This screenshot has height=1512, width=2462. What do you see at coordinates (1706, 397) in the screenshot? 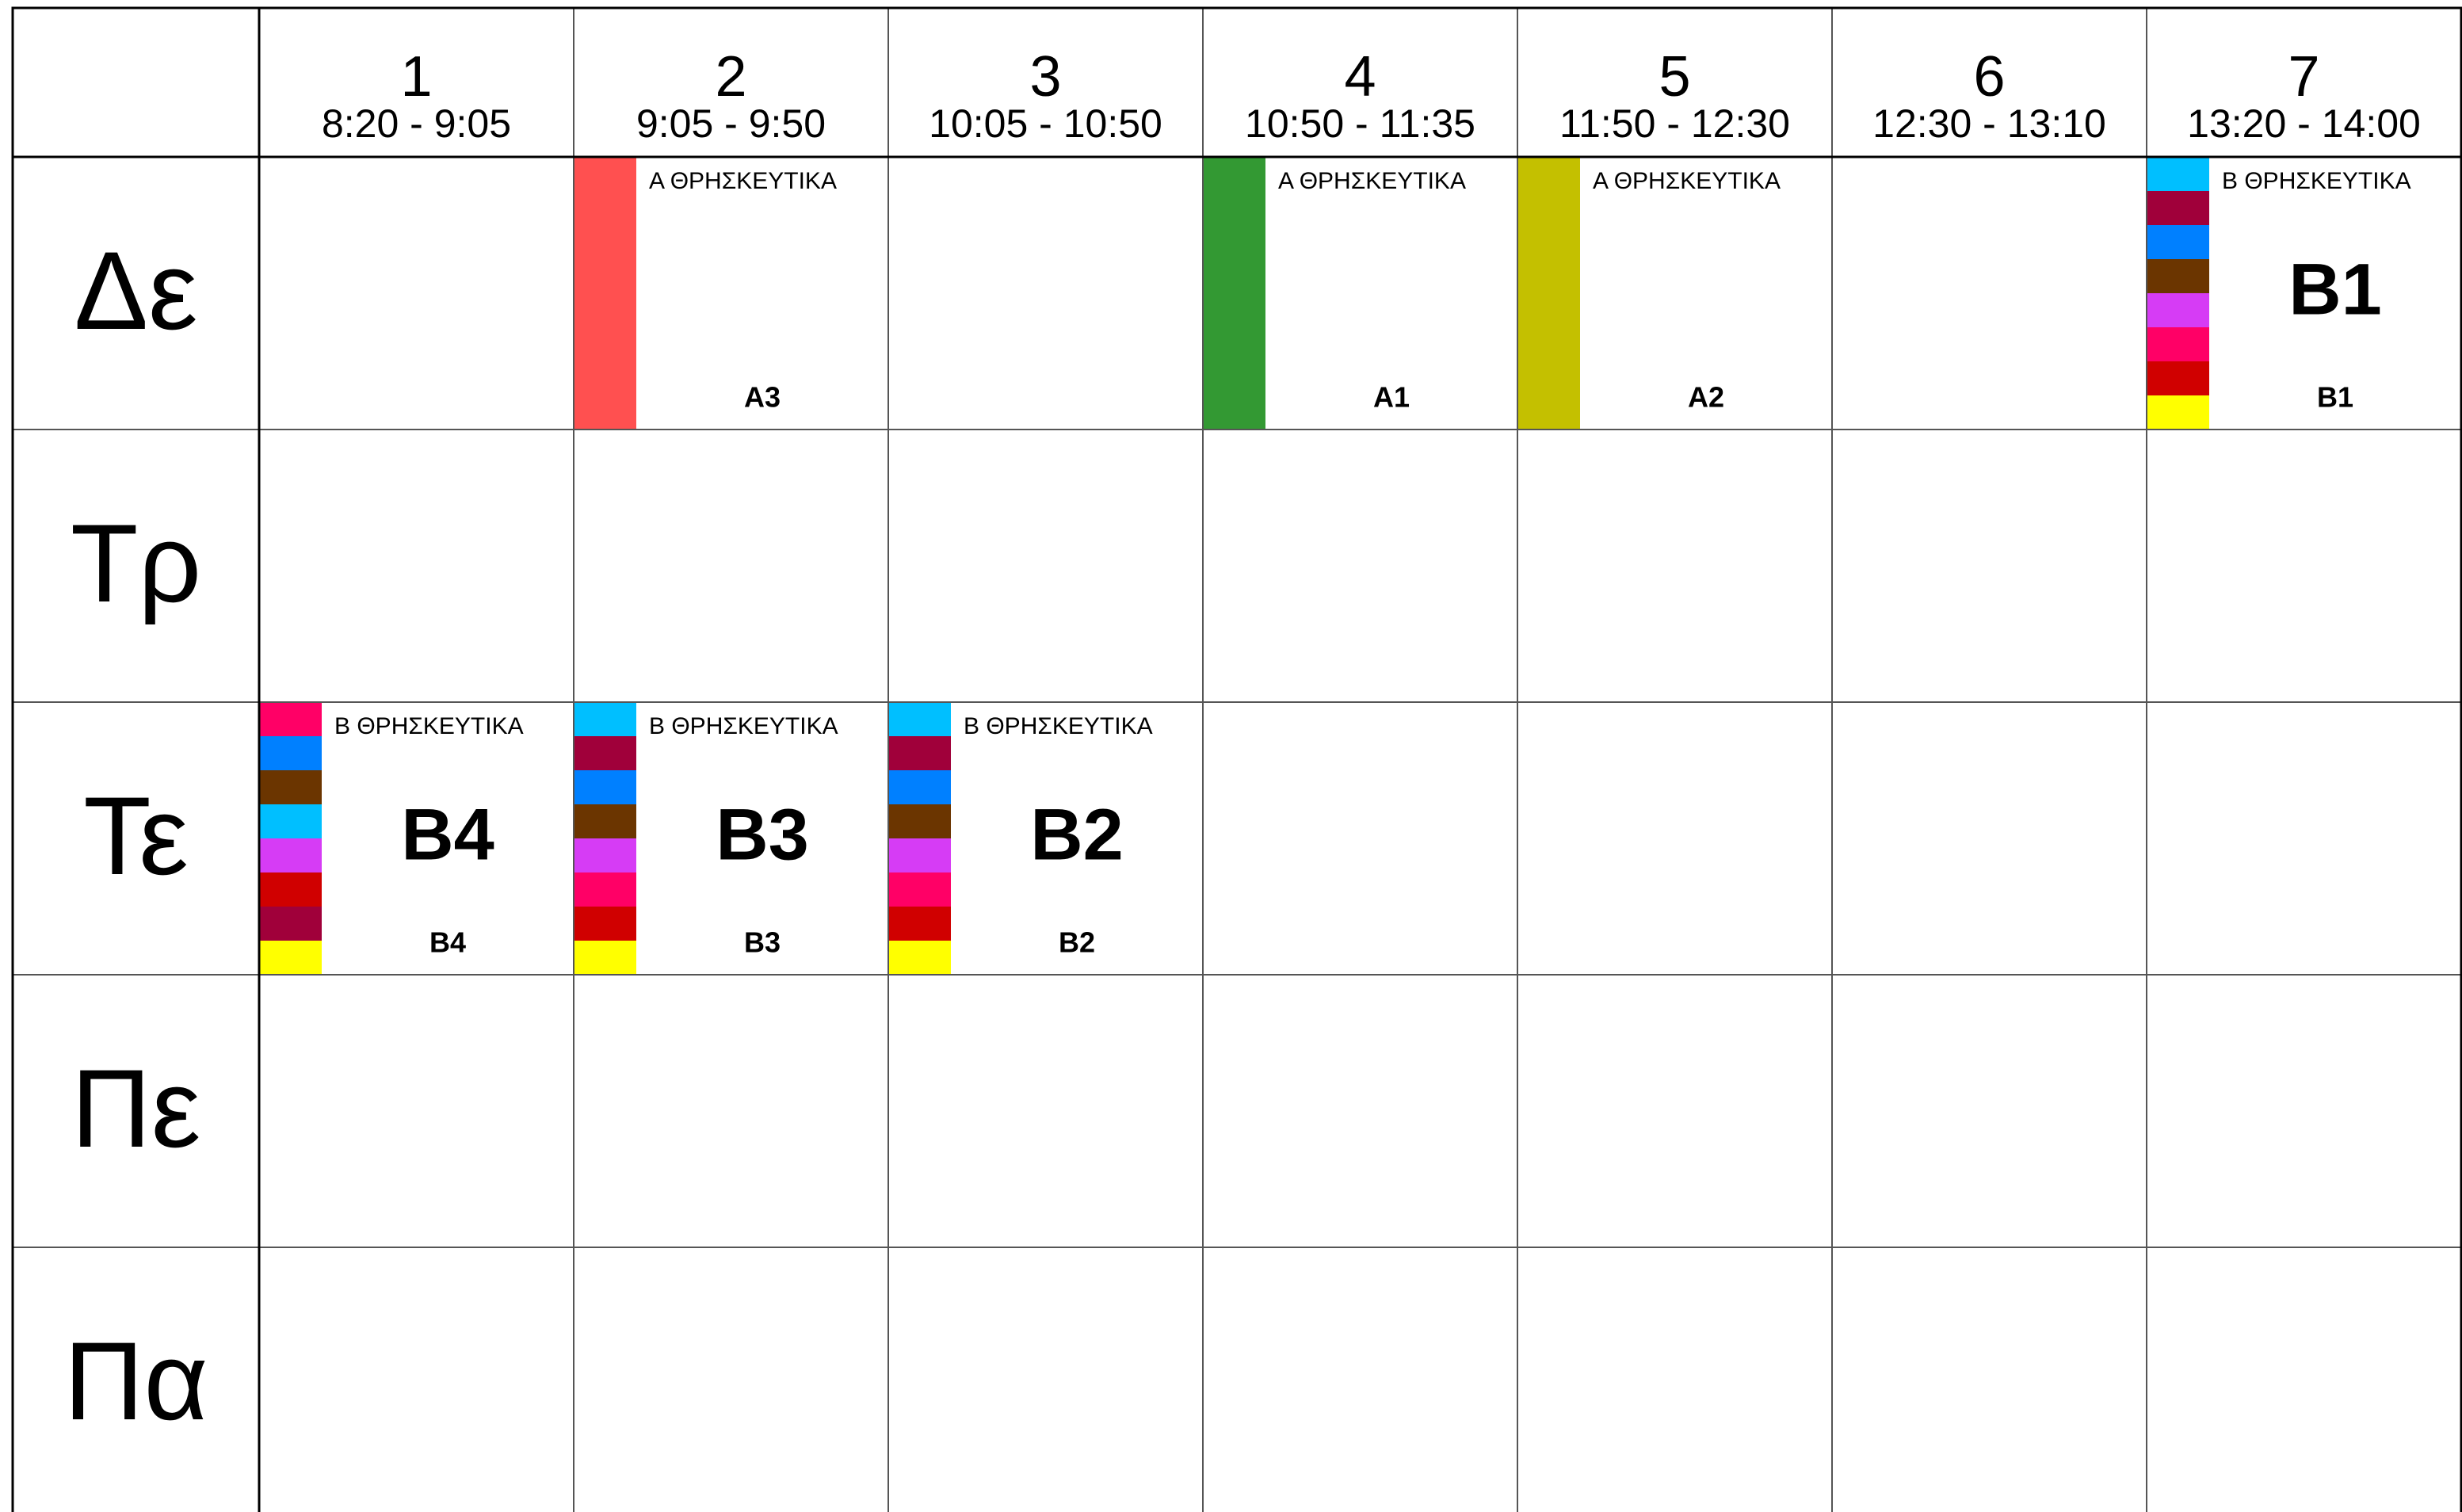
I see `class-label: Α2` at bounding box center [1706, 397].